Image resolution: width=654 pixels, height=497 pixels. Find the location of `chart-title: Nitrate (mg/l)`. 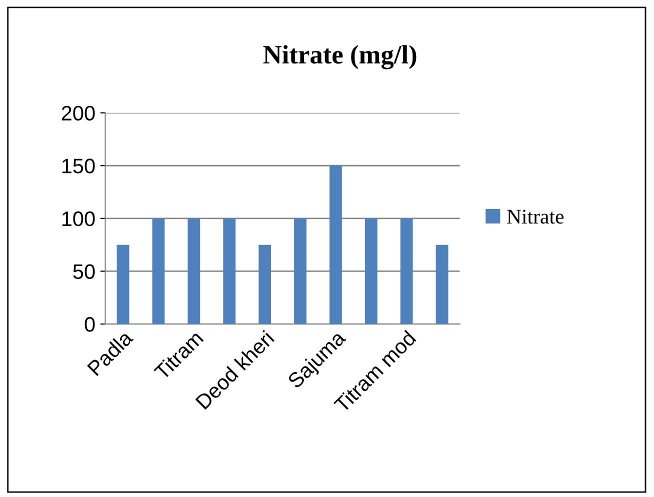

chart-title: Nitrate (mg/l) is located at coordinates (339, 57).